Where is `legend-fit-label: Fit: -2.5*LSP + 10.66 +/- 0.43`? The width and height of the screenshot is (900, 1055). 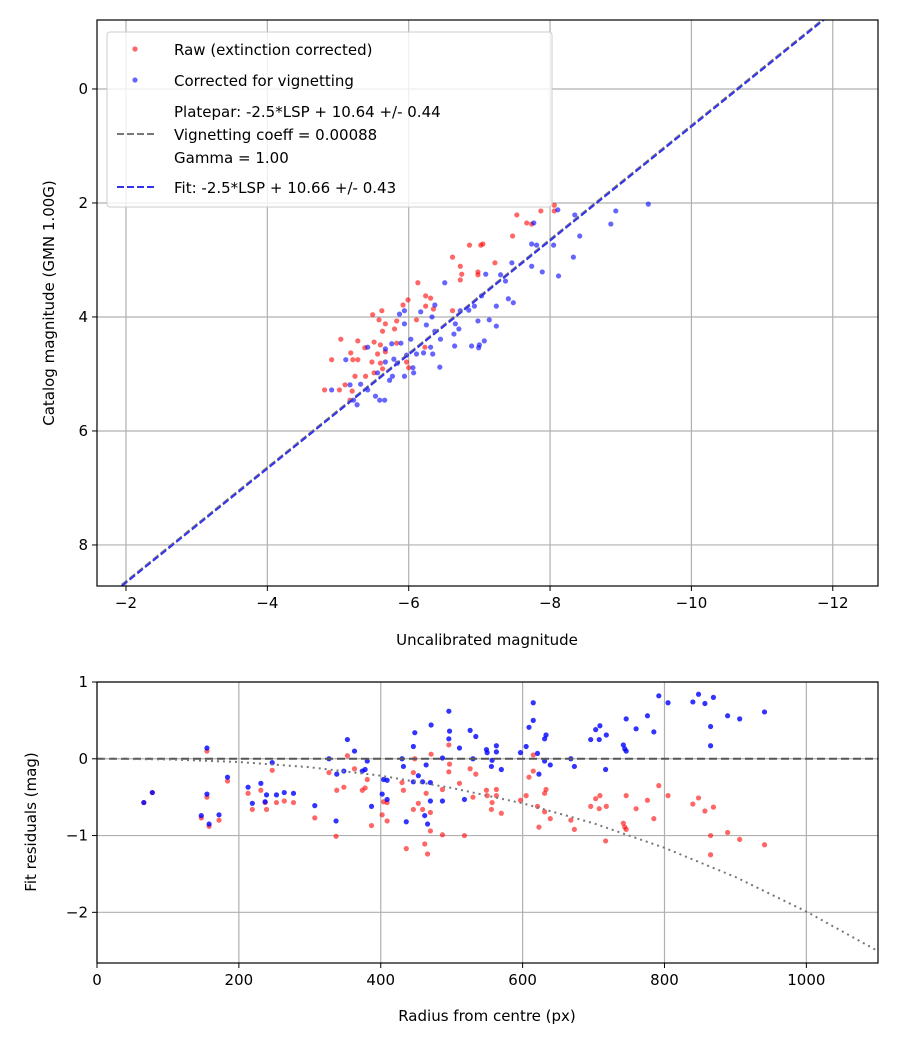 legend-fit-label: Fit: -2.5*LSP + 10.66 +/- 0.43 is located at coordinates (285, 188).